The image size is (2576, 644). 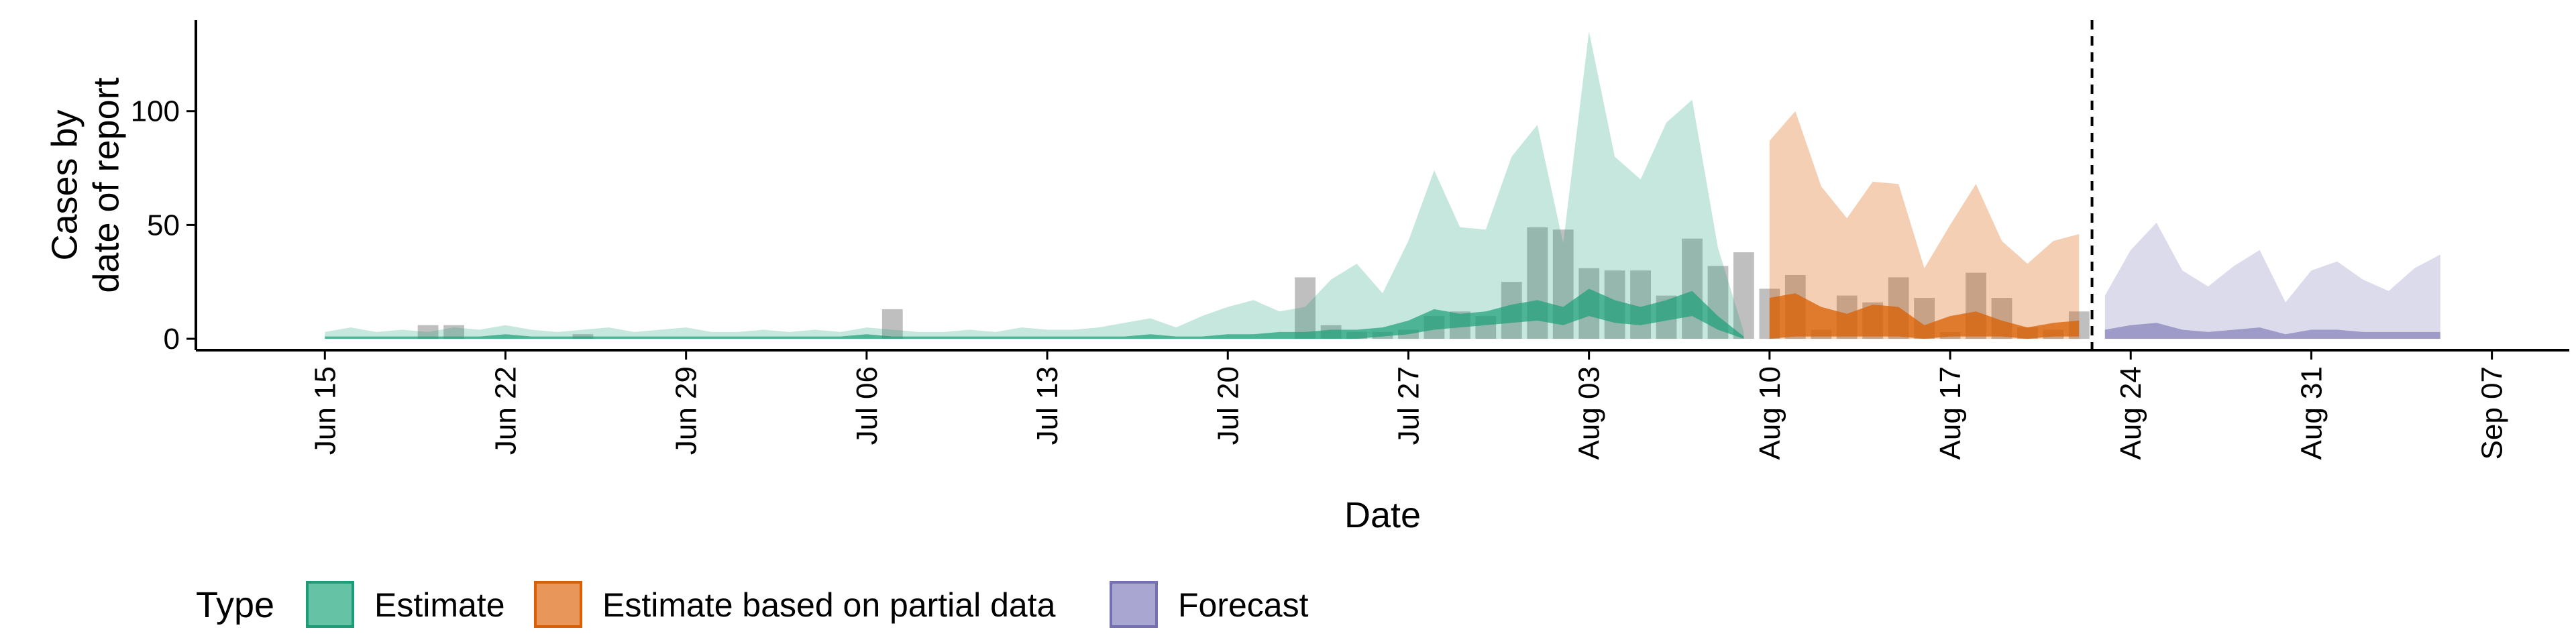 What do you see at coordinates (829, 605) in the screenshot?
I see `legend-label-estimate-based-on-partial-data: Estimate based on partial data` at bounding box center [829, 605].